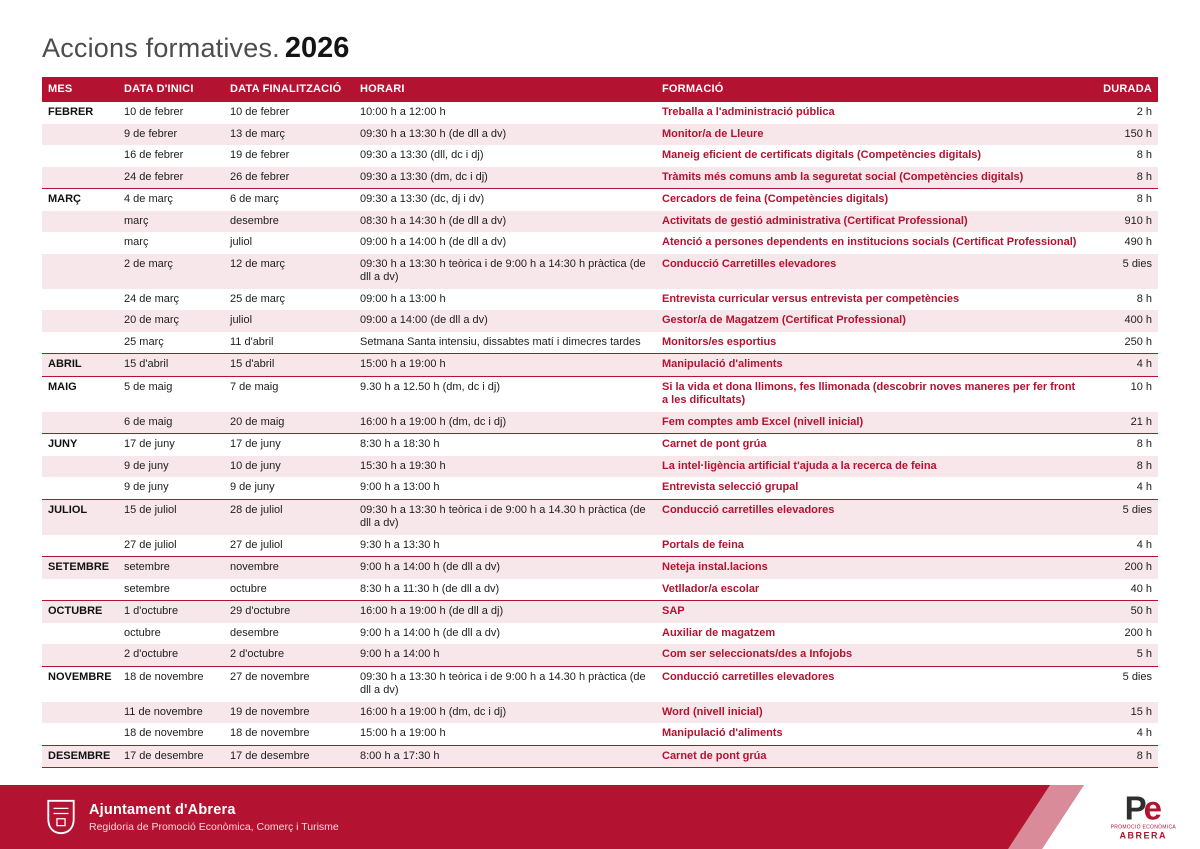 The image size is (1200, 849). What do you see at coordinates (1121, 89) in the screenshot?
I see `column-header: DURADA` at bounding box center [1121, 89].